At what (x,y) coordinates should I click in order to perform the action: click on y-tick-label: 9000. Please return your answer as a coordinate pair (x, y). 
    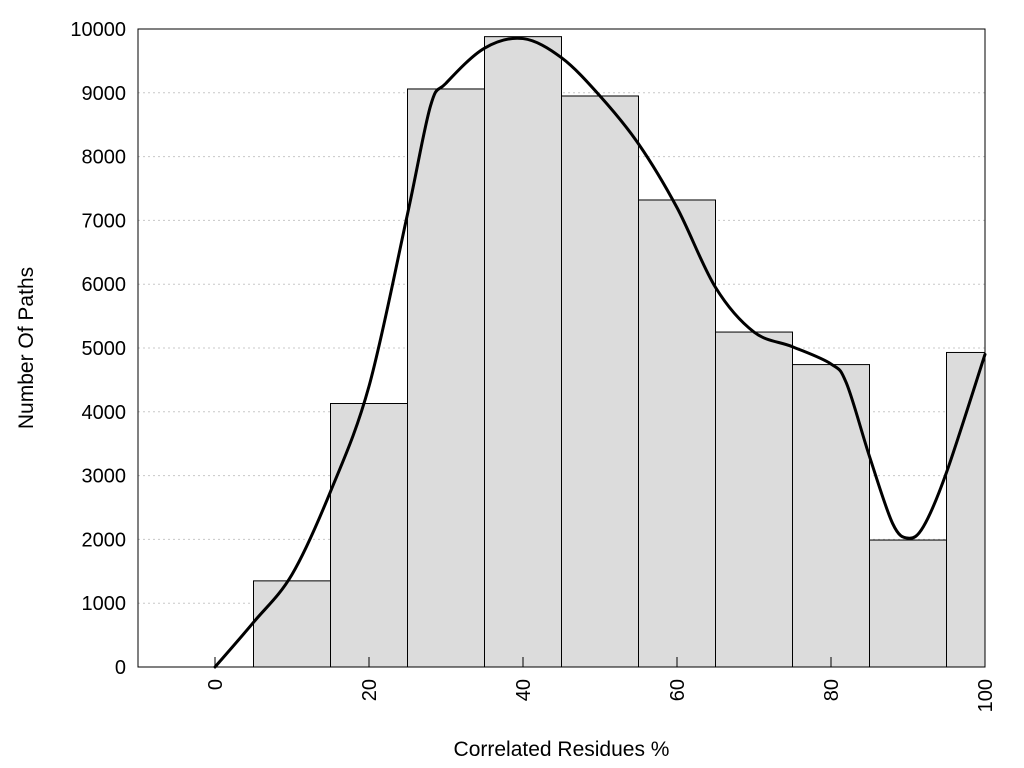
    Looking at the image, I should click on (104, 94).